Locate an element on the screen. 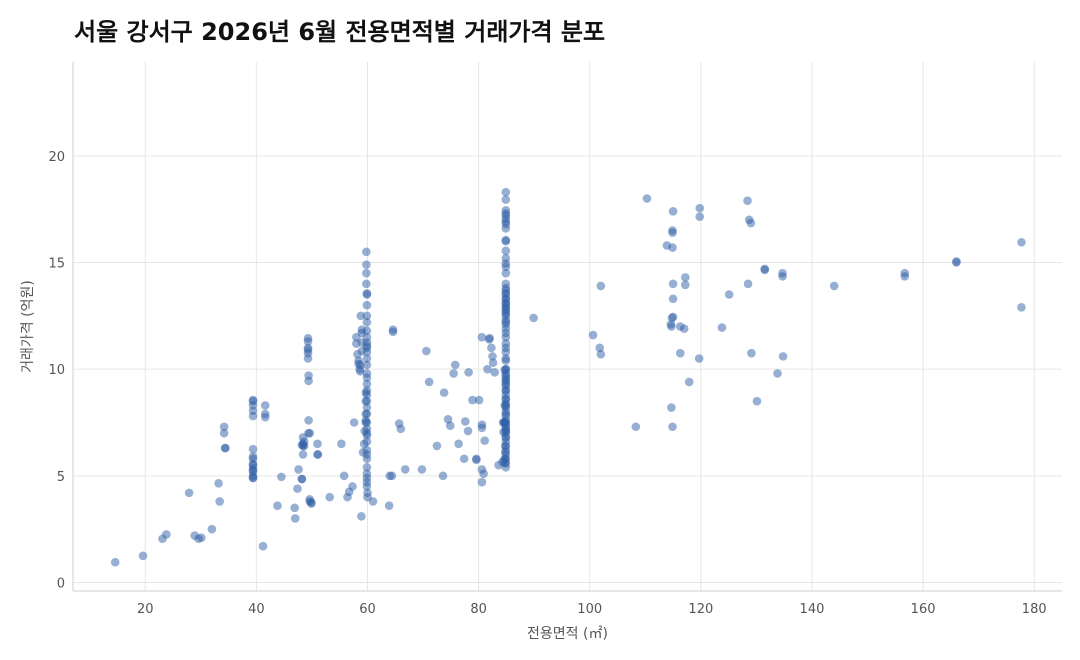 The image size is (1080, 660). x-tick-label: 160 is located at coordinates (923, 609).